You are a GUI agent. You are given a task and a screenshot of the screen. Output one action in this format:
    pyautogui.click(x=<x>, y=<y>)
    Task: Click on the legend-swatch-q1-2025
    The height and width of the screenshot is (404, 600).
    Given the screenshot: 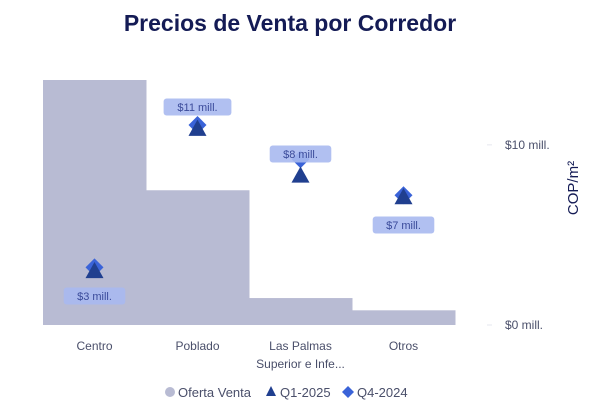 What is the action you would take?
    pyautogui.click(x=271, y=391)
    